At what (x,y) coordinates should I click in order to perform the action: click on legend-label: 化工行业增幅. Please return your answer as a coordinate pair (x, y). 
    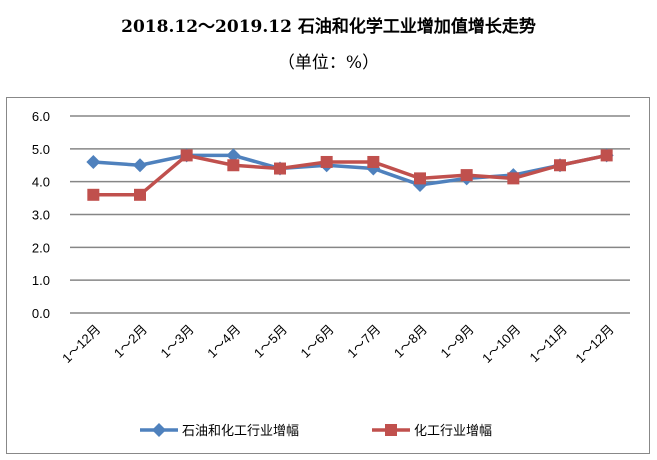
    Looking at the image, I should click on (453, 431).